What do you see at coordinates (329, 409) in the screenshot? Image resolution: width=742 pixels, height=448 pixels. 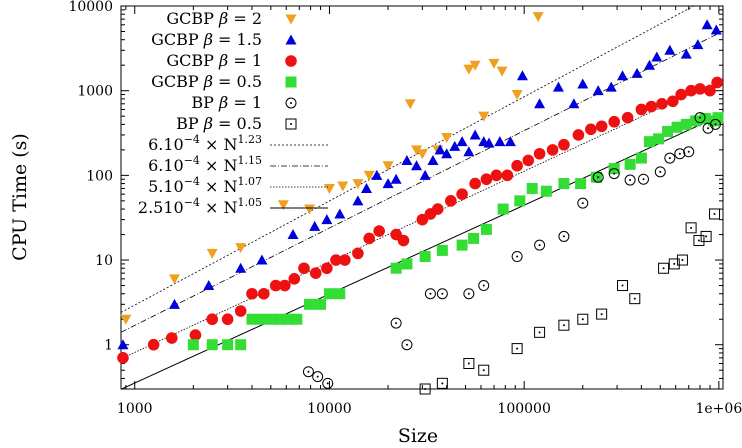 I see `x-tick-label: 10000` at bounding box center [329, 409].